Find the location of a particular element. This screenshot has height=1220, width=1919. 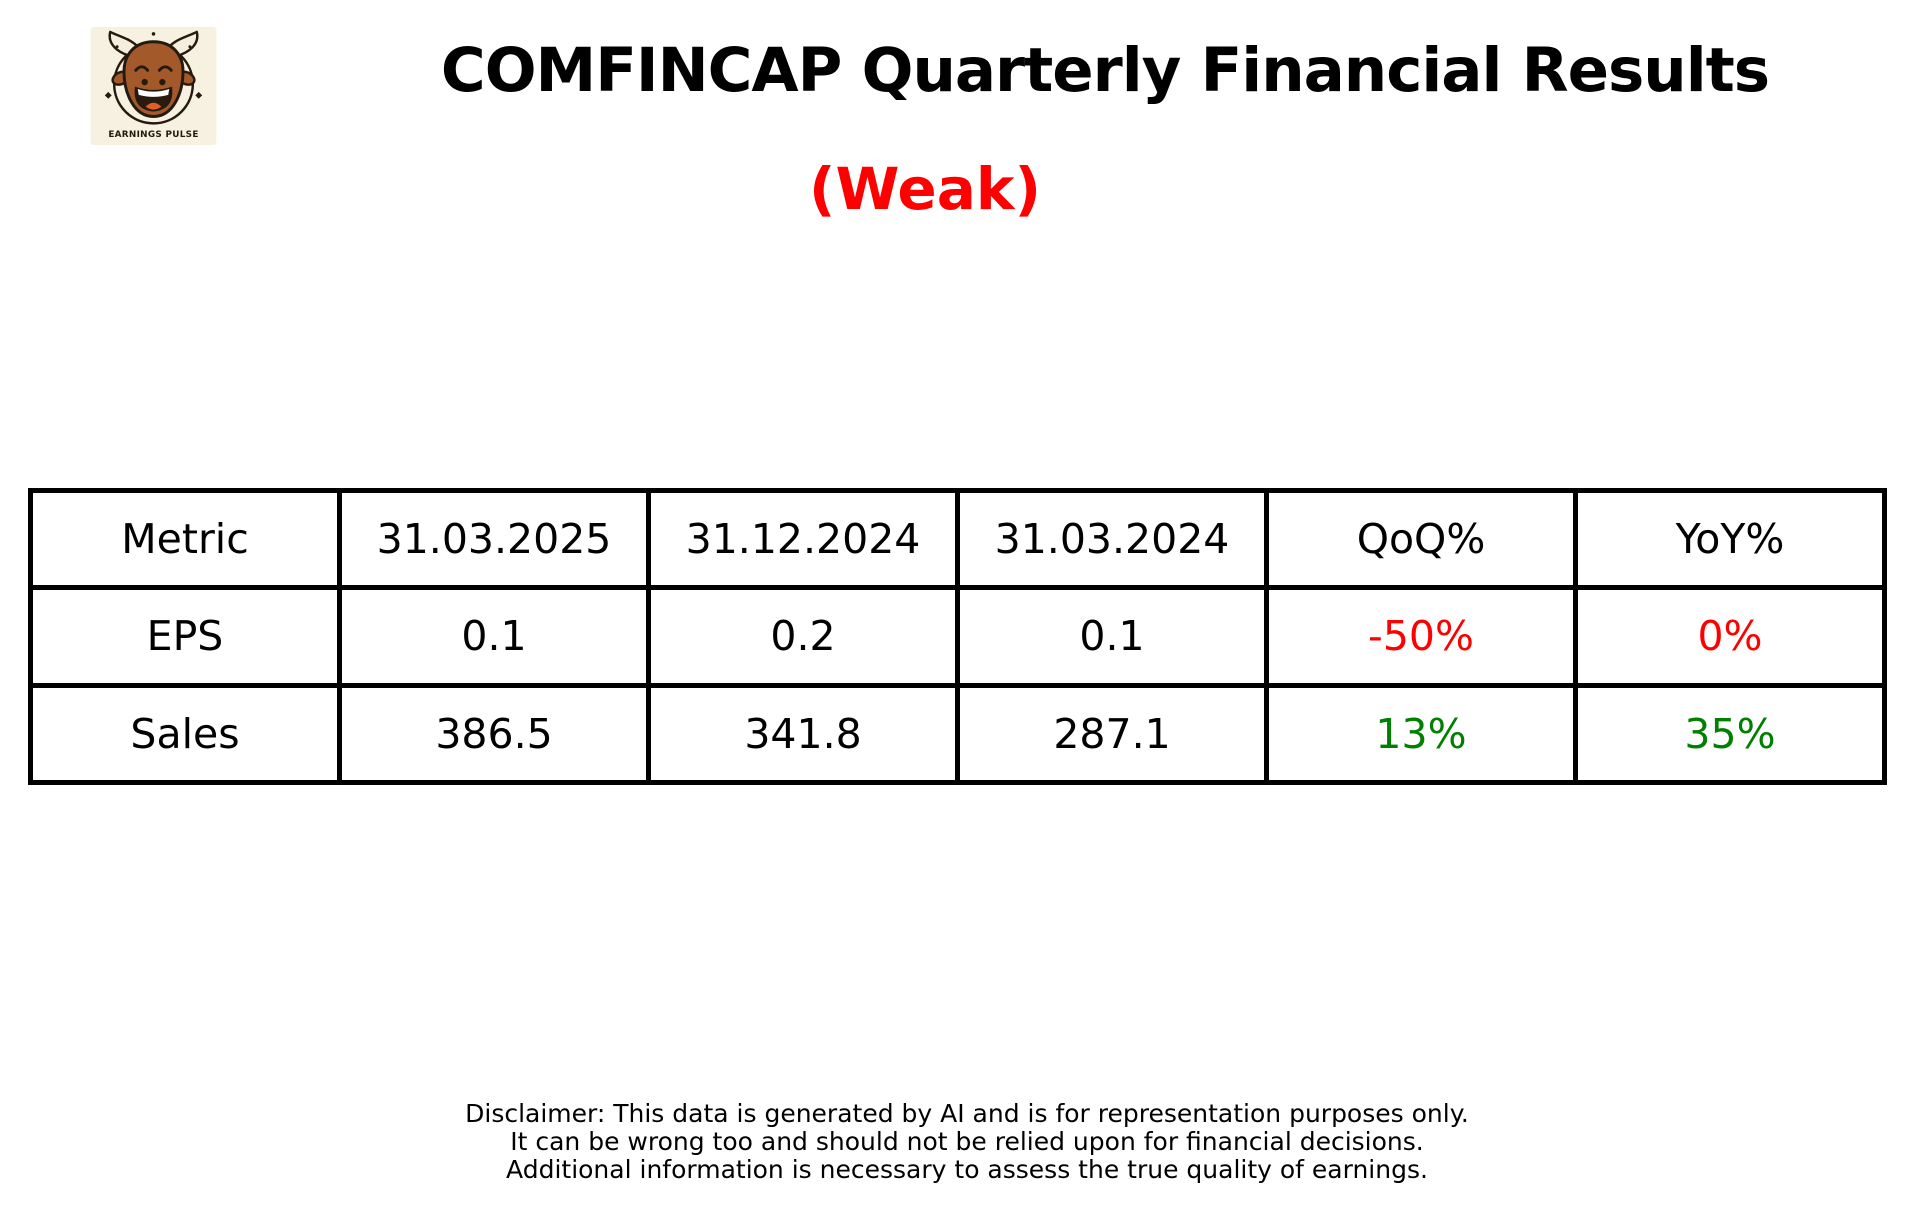

sales-qoq-cell: 13% is located at coordinates (1421, 733).